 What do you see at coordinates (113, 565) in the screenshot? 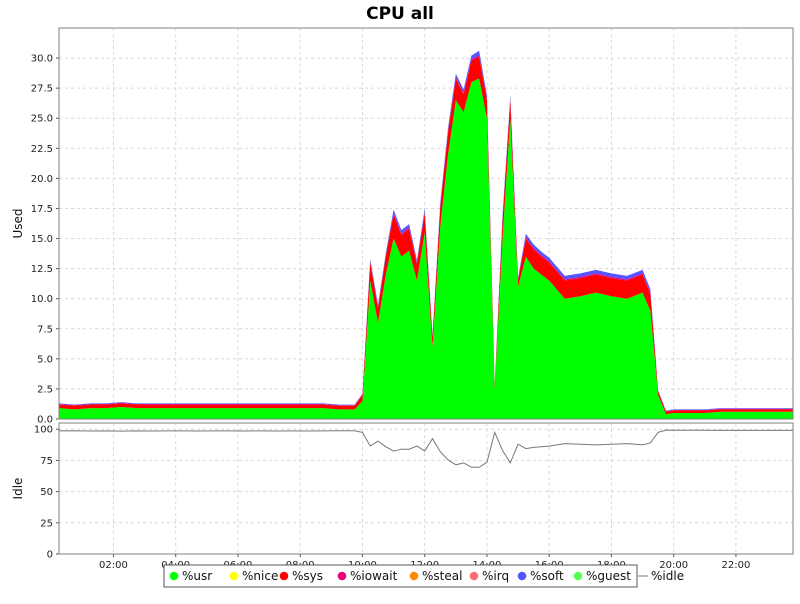
I see `x-tick-label: 02:00` at bounding box center [113, 565].